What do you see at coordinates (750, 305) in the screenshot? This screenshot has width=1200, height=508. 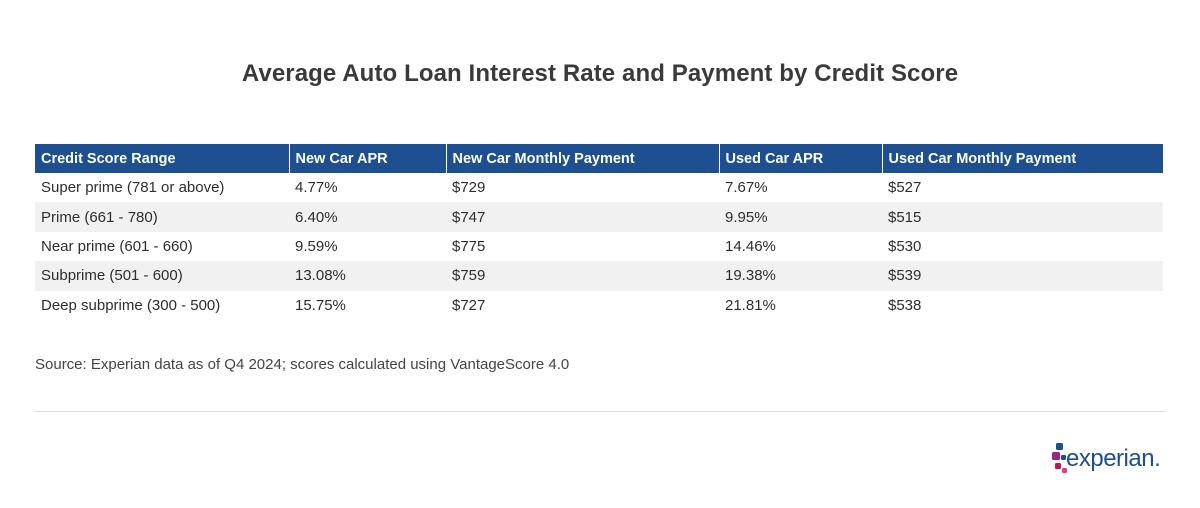 I see `table-cell: 21.81%` at bounding box center [750, 305].